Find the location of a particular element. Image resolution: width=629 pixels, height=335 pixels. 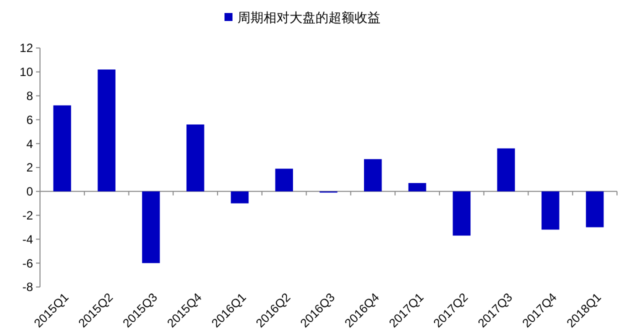

y-tick-label: -8 is located at coordinates (28, 287).